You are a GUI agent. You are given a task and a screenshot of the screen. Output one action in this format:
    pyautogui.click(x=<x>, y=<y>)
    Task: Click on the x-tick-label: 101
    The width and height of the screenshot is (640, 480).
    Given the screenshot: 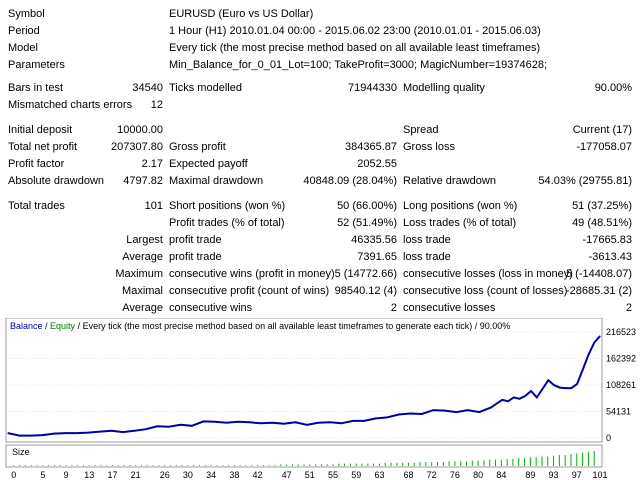 What is the action you would take?
    pyautogui.click(x=599, y=475)
    